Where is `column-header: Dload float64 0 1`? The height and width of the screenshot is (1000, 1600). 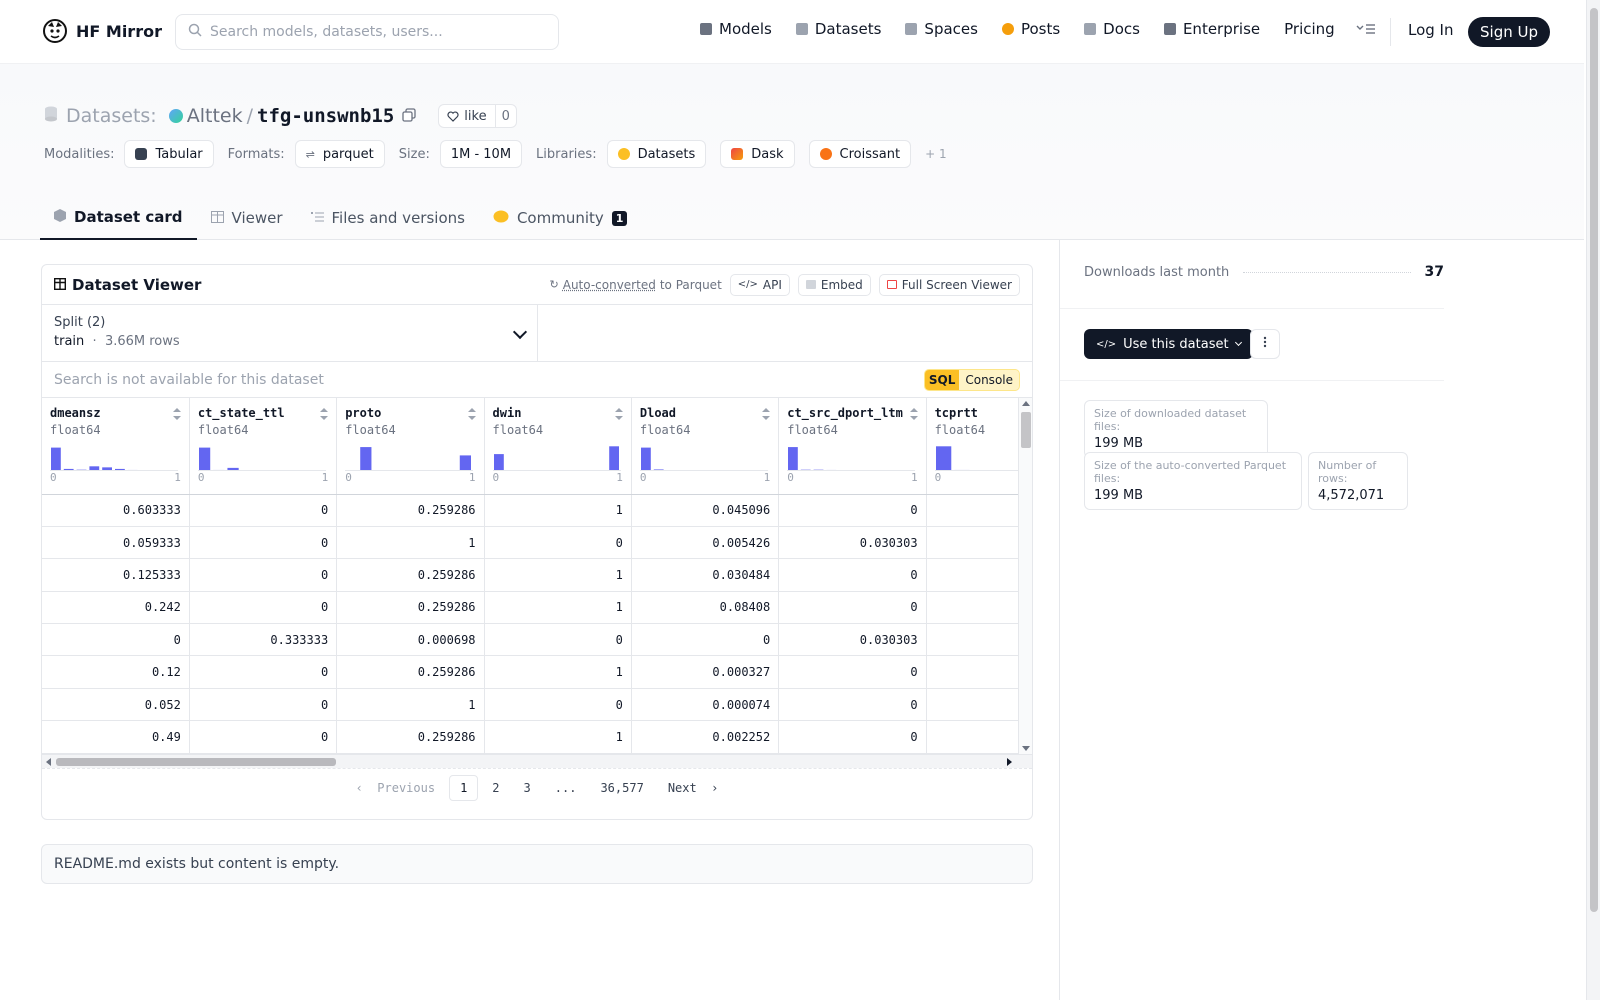
column-header: Dload float64 0 1 is located at coordinates (705, 446).